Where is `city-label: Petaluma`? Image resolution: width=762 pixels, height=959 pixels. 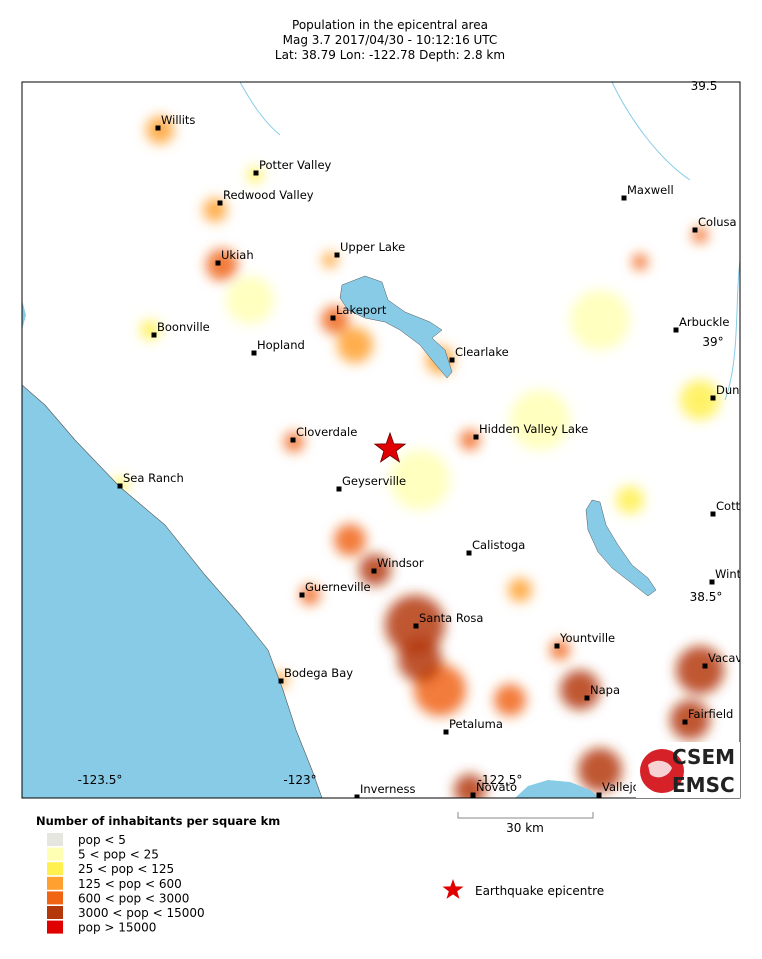 city-label: Petaluma is located at coordinates (476, 724).